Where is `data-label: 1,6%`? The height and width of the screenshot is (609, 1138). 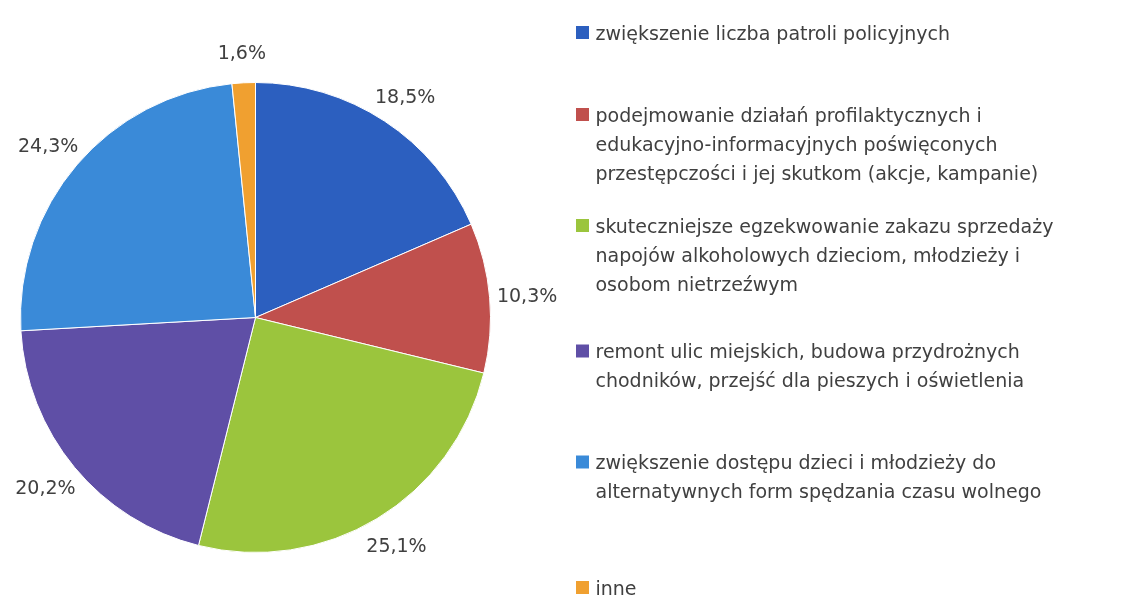
data-label: 1,6% is located at coordinates (241, 52).